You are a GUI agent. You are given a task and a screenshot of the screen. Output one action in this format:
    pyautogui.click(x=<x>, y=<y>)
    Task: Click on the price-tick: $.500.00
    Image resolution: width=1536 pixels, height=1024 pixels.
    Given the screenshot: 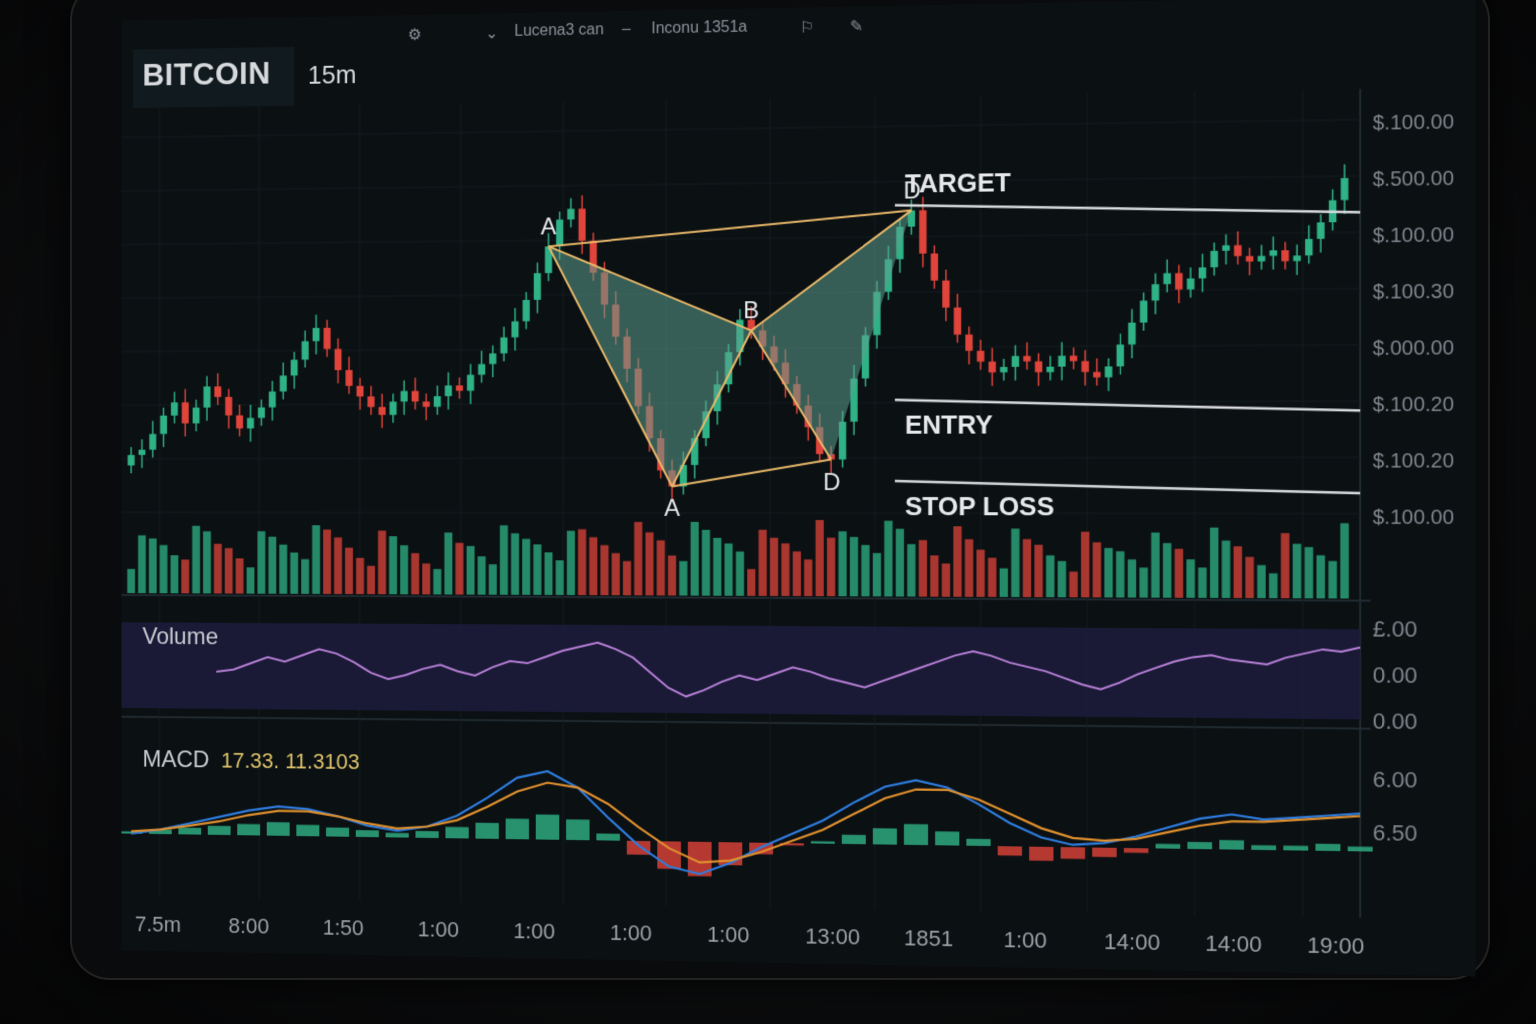 What is the action you would take?
    pyautogui.click(x=1413, y=179)
    